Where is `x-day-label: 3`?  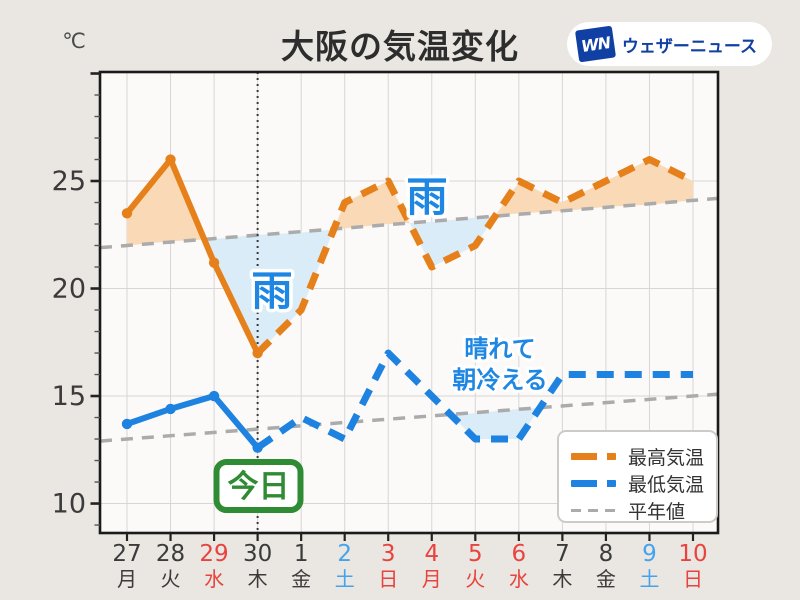
x-day-label: 3 is located at coordinates (388, 554).